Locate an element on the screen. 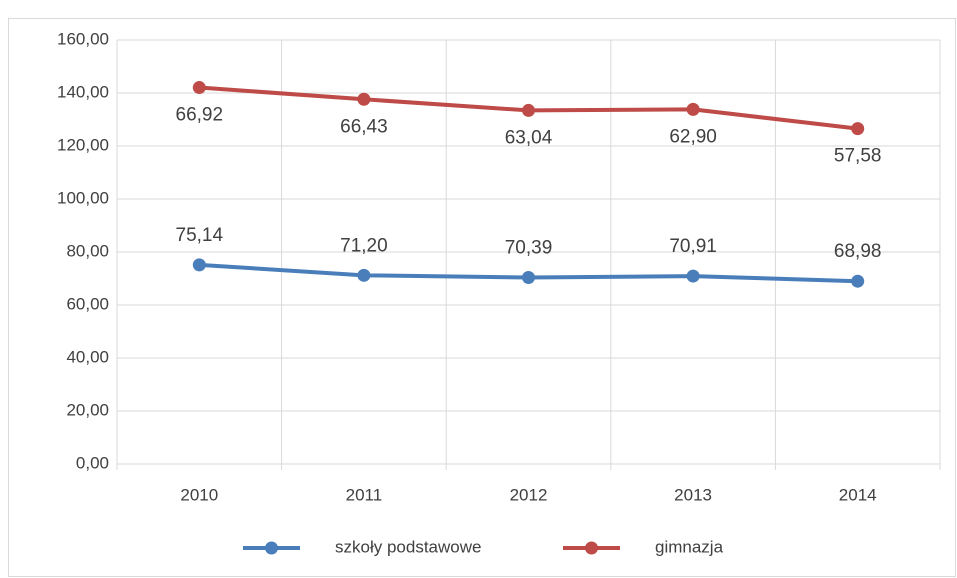 This screenshot has height=578, width=957. data-label: 75,14 is located at coordinates (200, 235).